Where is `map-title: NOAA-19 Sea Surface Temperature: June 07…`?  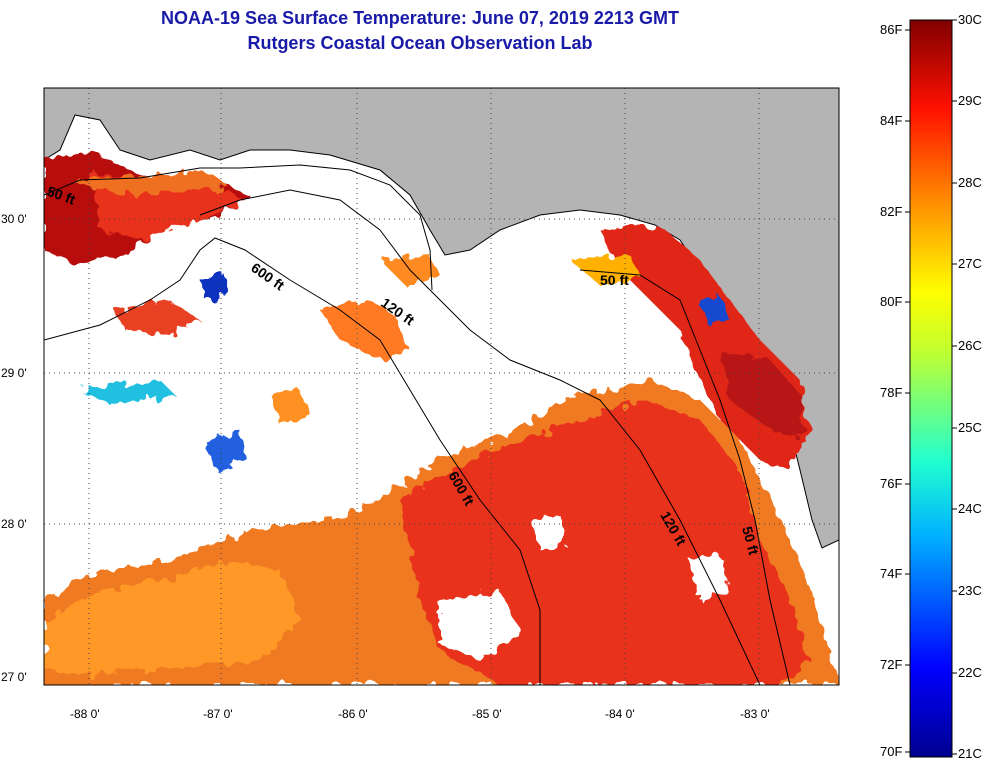 map-title: NOAA-19 Sea Surface Temperature: June 07… is located at coordinates (420, 18).